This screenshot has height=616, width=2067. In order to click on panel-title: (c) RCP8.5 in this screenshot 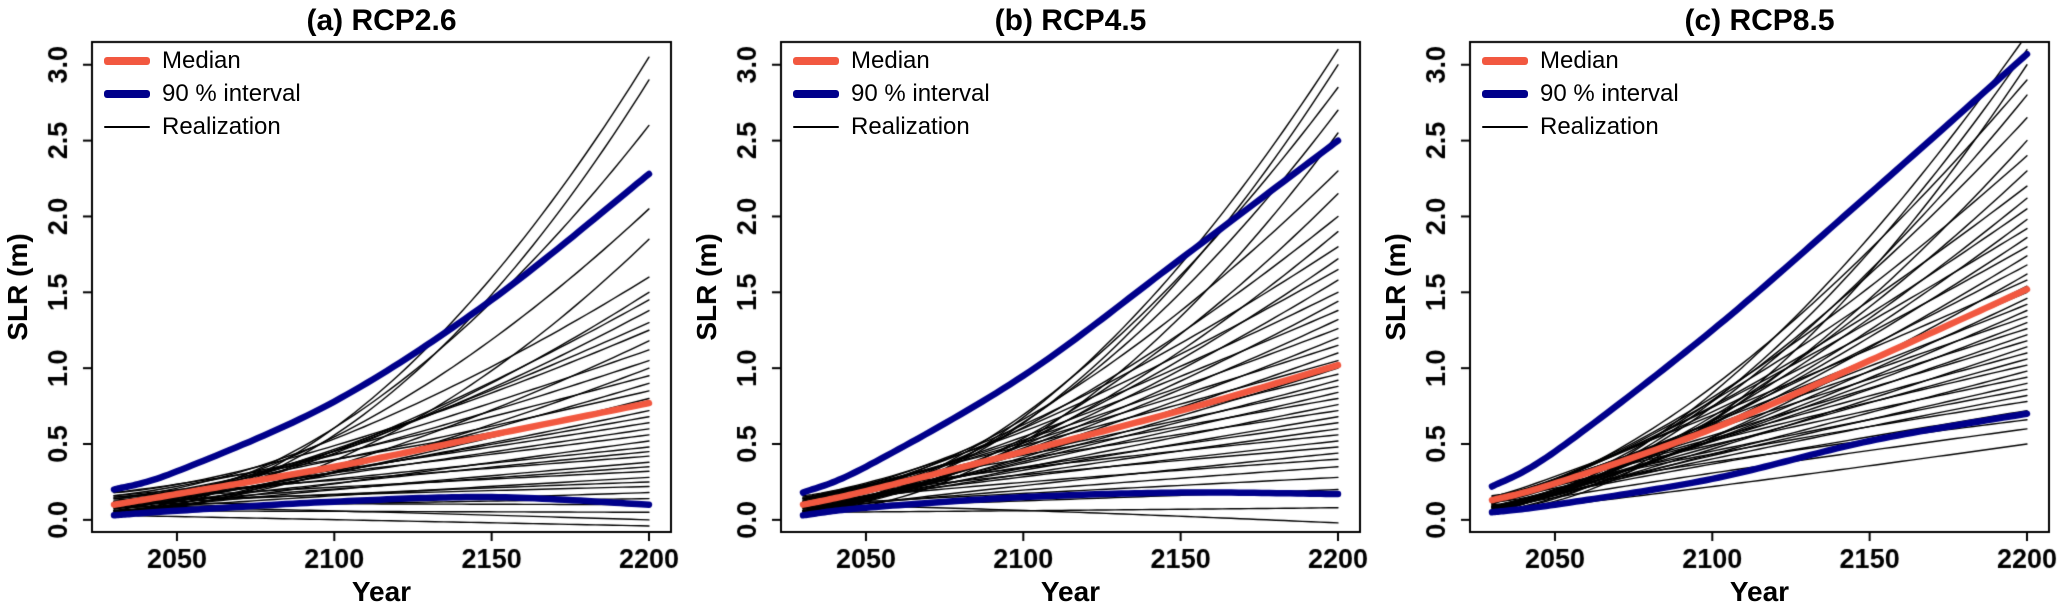, I will do `click(1759, 20)`.